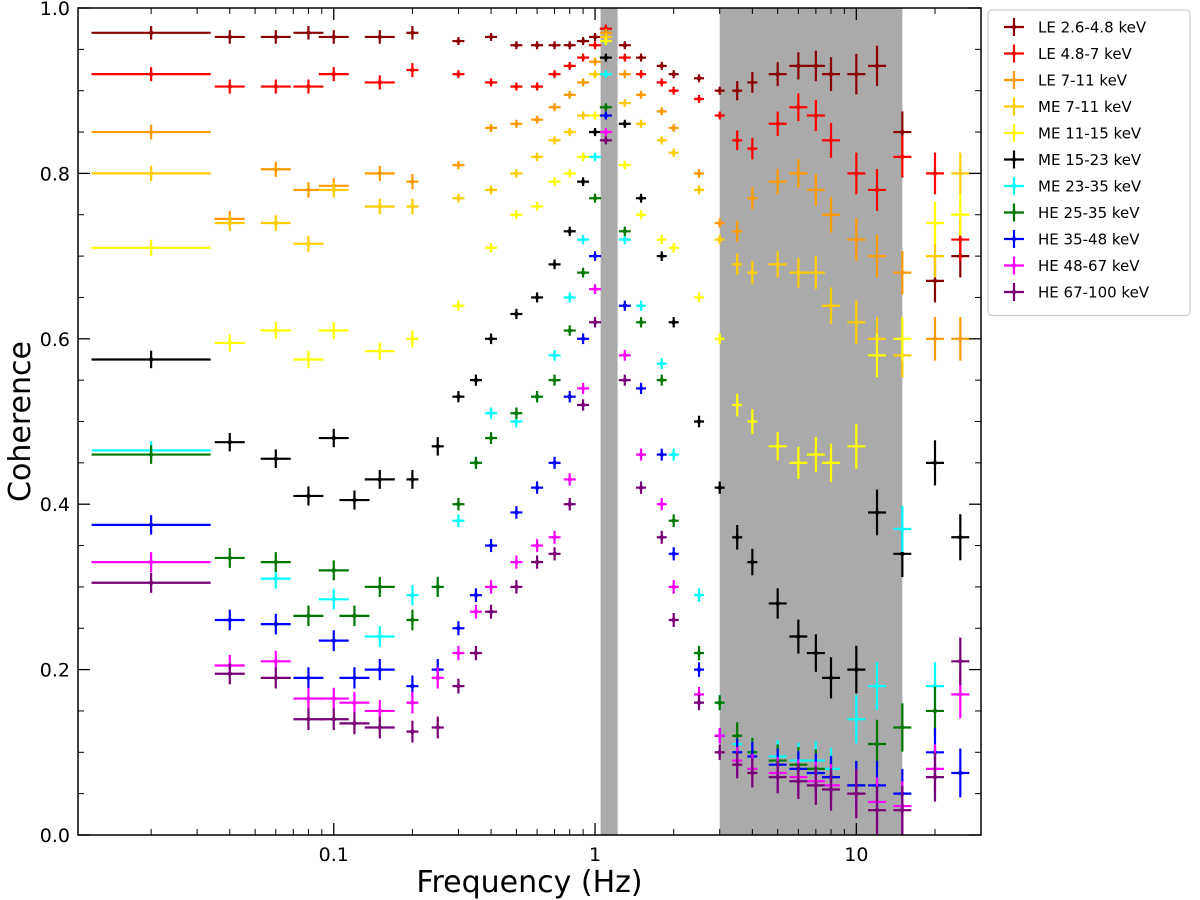  I want to click on legend-label: HE 35-48 keV, so click(1089, 240).